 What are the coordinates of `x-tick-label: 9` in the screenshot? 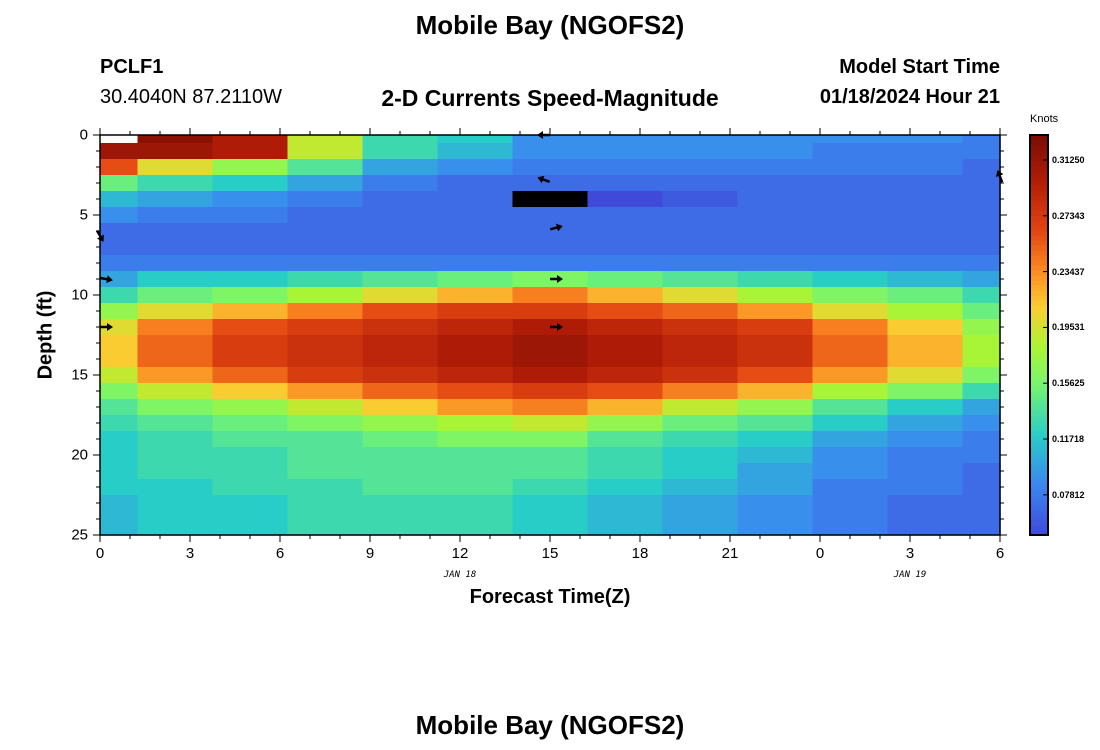 It's located at (370, 553).